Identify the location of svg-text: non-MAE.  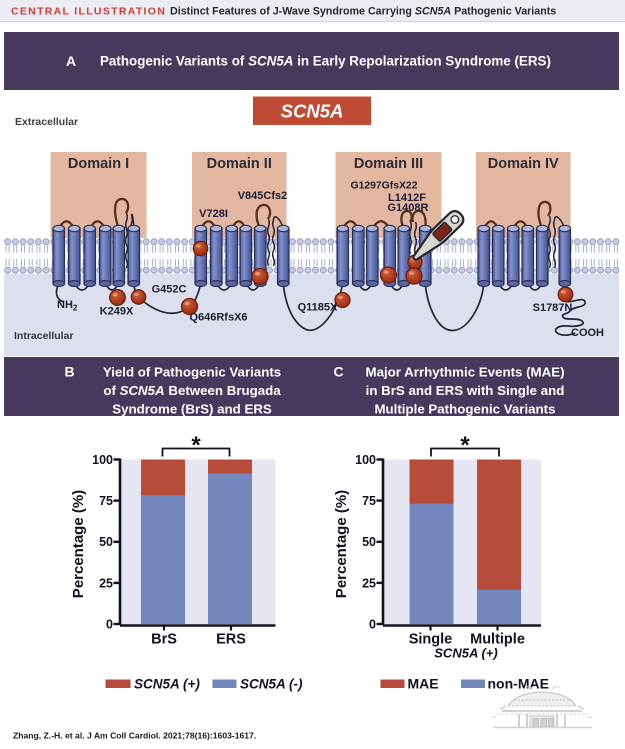
(518, 684).